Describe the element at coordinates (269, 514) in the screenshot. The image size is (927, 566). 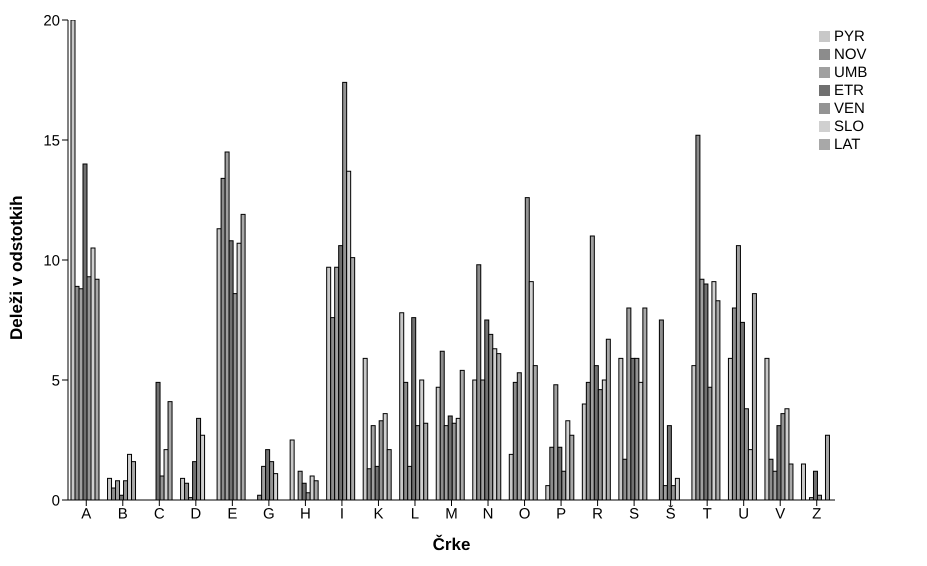
I see `x-tick-label: G` at that location.